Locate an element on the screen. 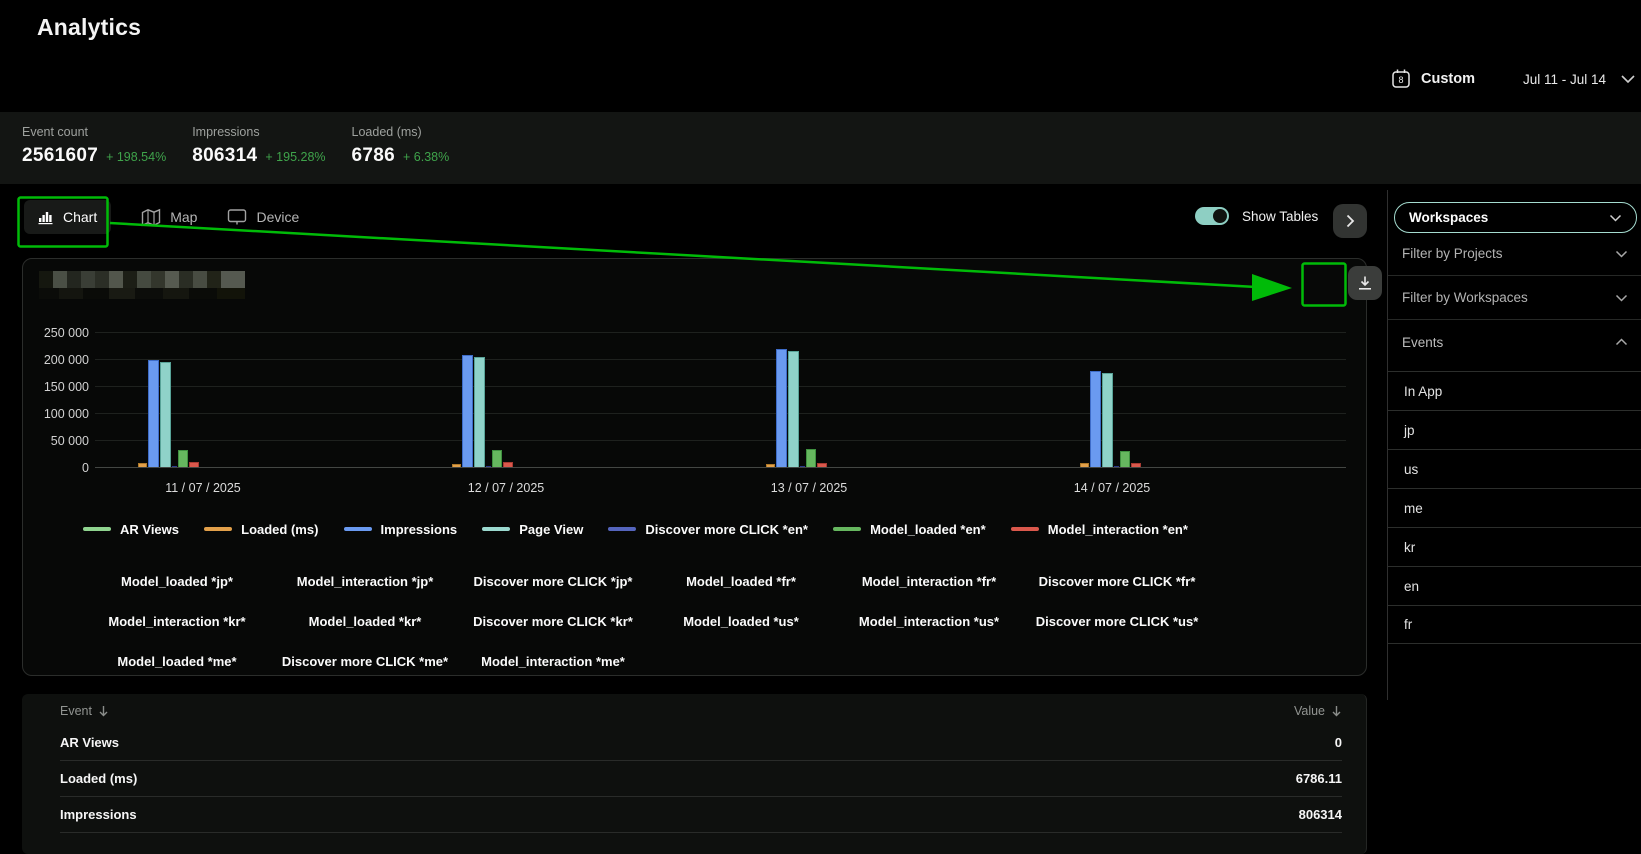 The width and height of the screenshot is (1641, 854). stat-value: 806314 is located at coordinates (225, 155).